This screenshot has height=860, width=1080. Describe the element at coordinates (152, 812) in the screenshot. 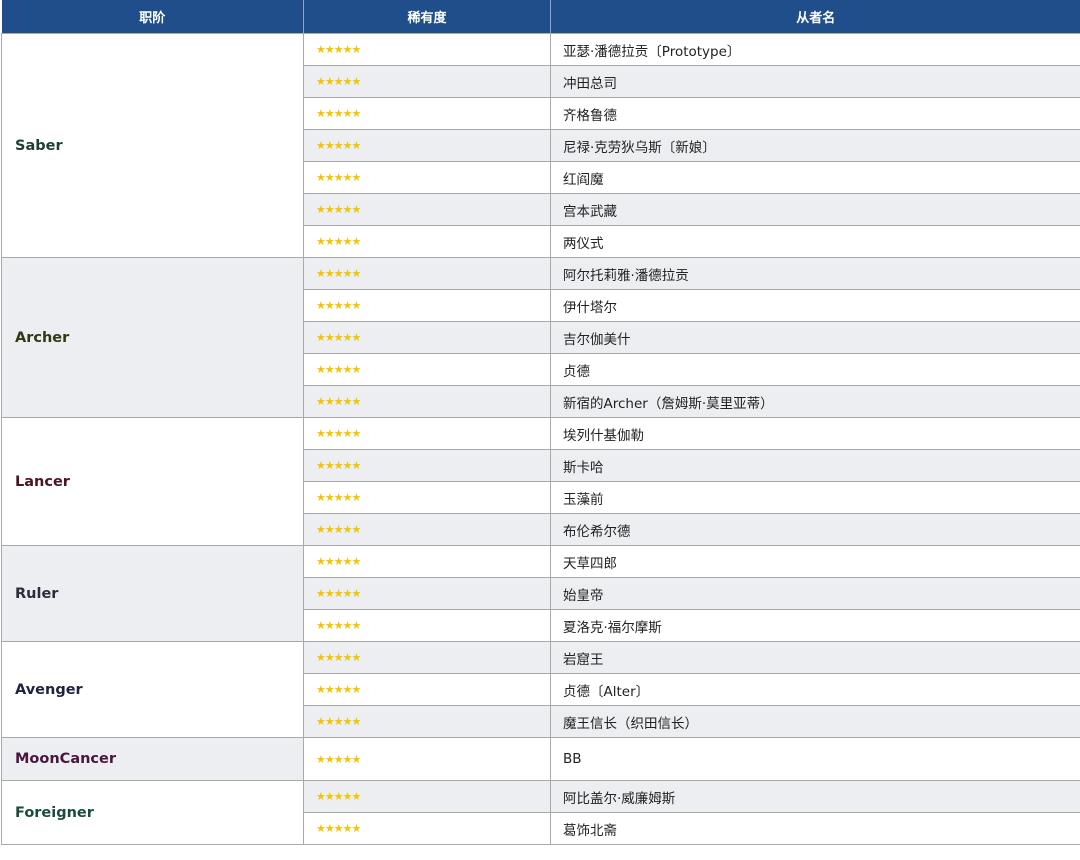

I see `class-cell: Foreigner` at that location.